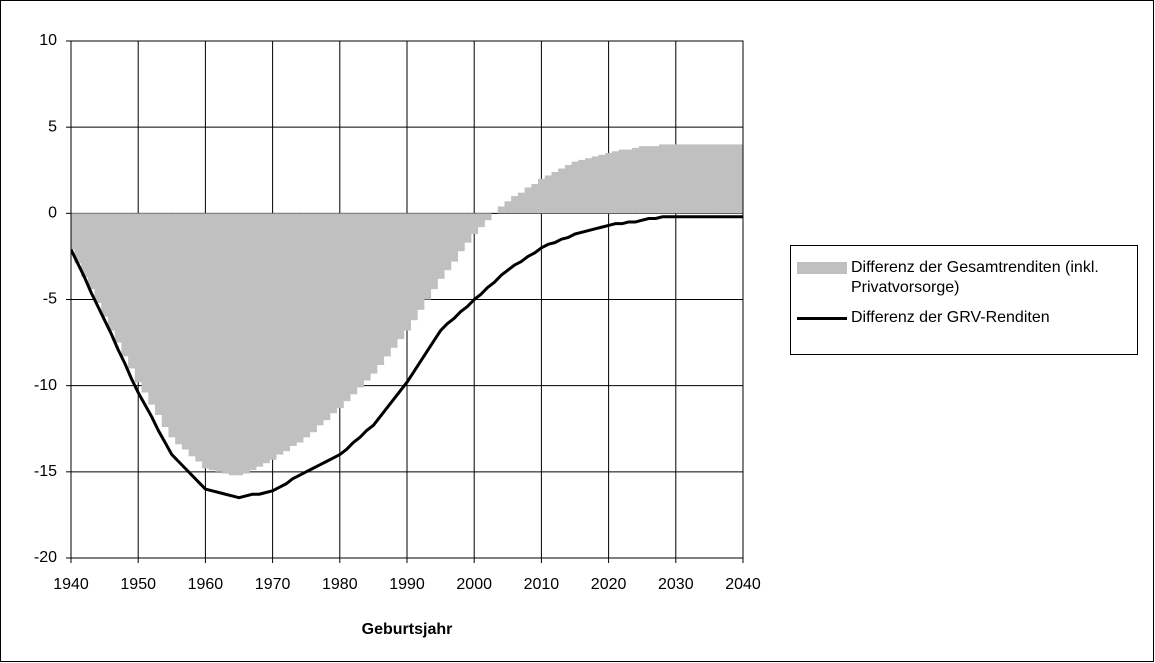  What do you see at coordinates (822, 268) in the screenshot?
I see `legend-swatch` at bounding box center [822, 268].